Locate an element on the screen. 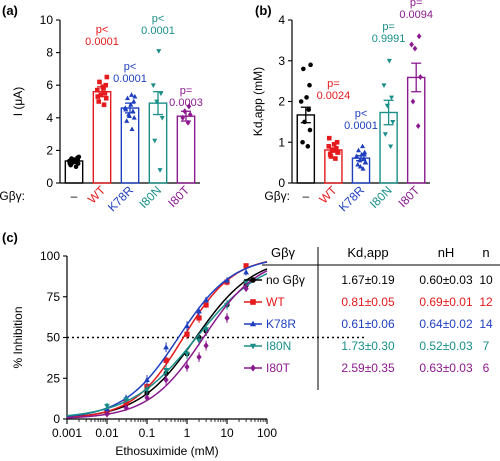  legend-label: I80N is located at coordinates (278, 346).